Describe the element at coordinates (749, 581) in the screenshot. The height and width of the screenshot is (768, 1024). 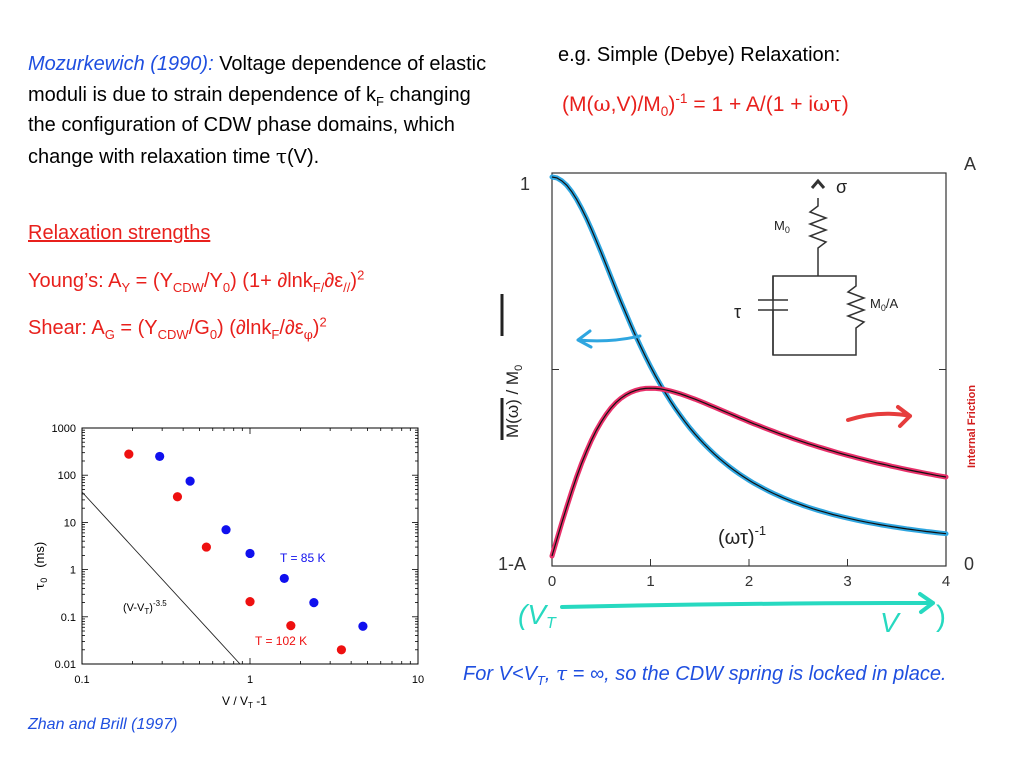
I see `x-tick-label: 2` at that location.